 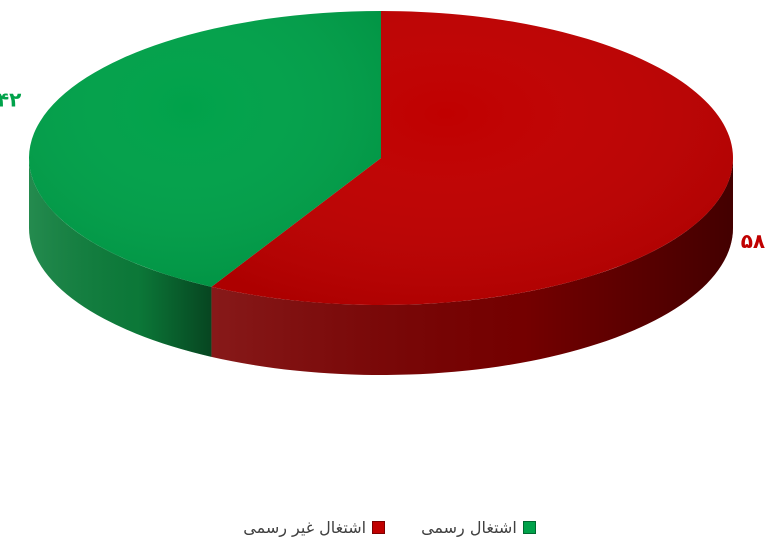 What do you see at coordinates (389, 527) in the screenshot?
I see `legend: اشتغال رسمی اشتغال غیر رسمی` at bounding box center [389, 527].